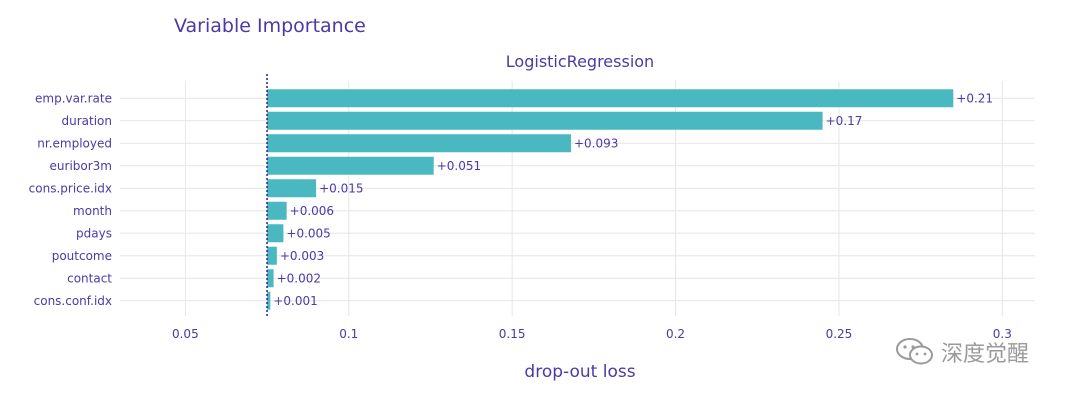  I want to click on x-tick-label: 0.3, so click(1002, 334).